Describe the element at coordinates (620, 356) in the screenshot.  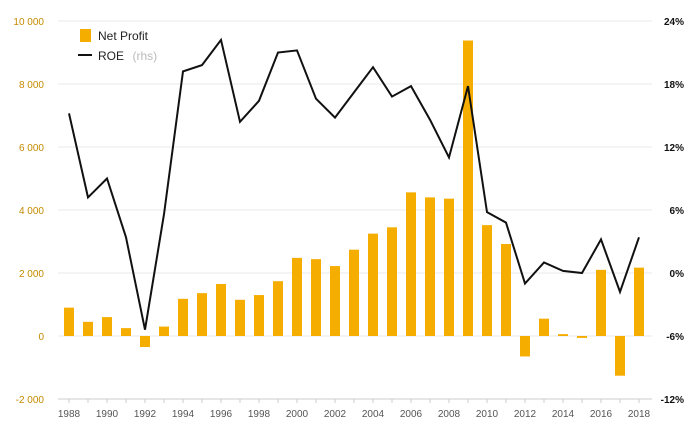
I see `bar-net-profit-2017` at that location.